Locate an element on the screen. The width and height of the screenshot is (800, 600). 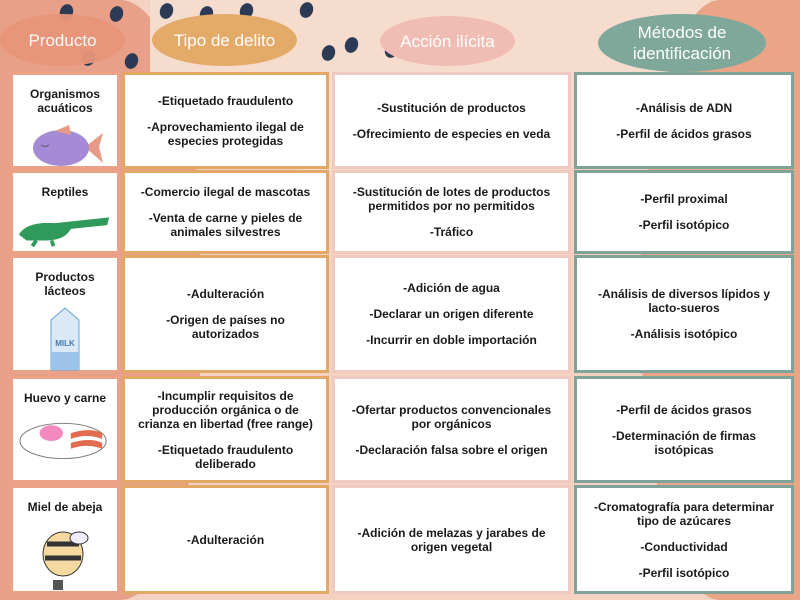
egg-bacon-plate-icon is located at coordinates (65, 439).